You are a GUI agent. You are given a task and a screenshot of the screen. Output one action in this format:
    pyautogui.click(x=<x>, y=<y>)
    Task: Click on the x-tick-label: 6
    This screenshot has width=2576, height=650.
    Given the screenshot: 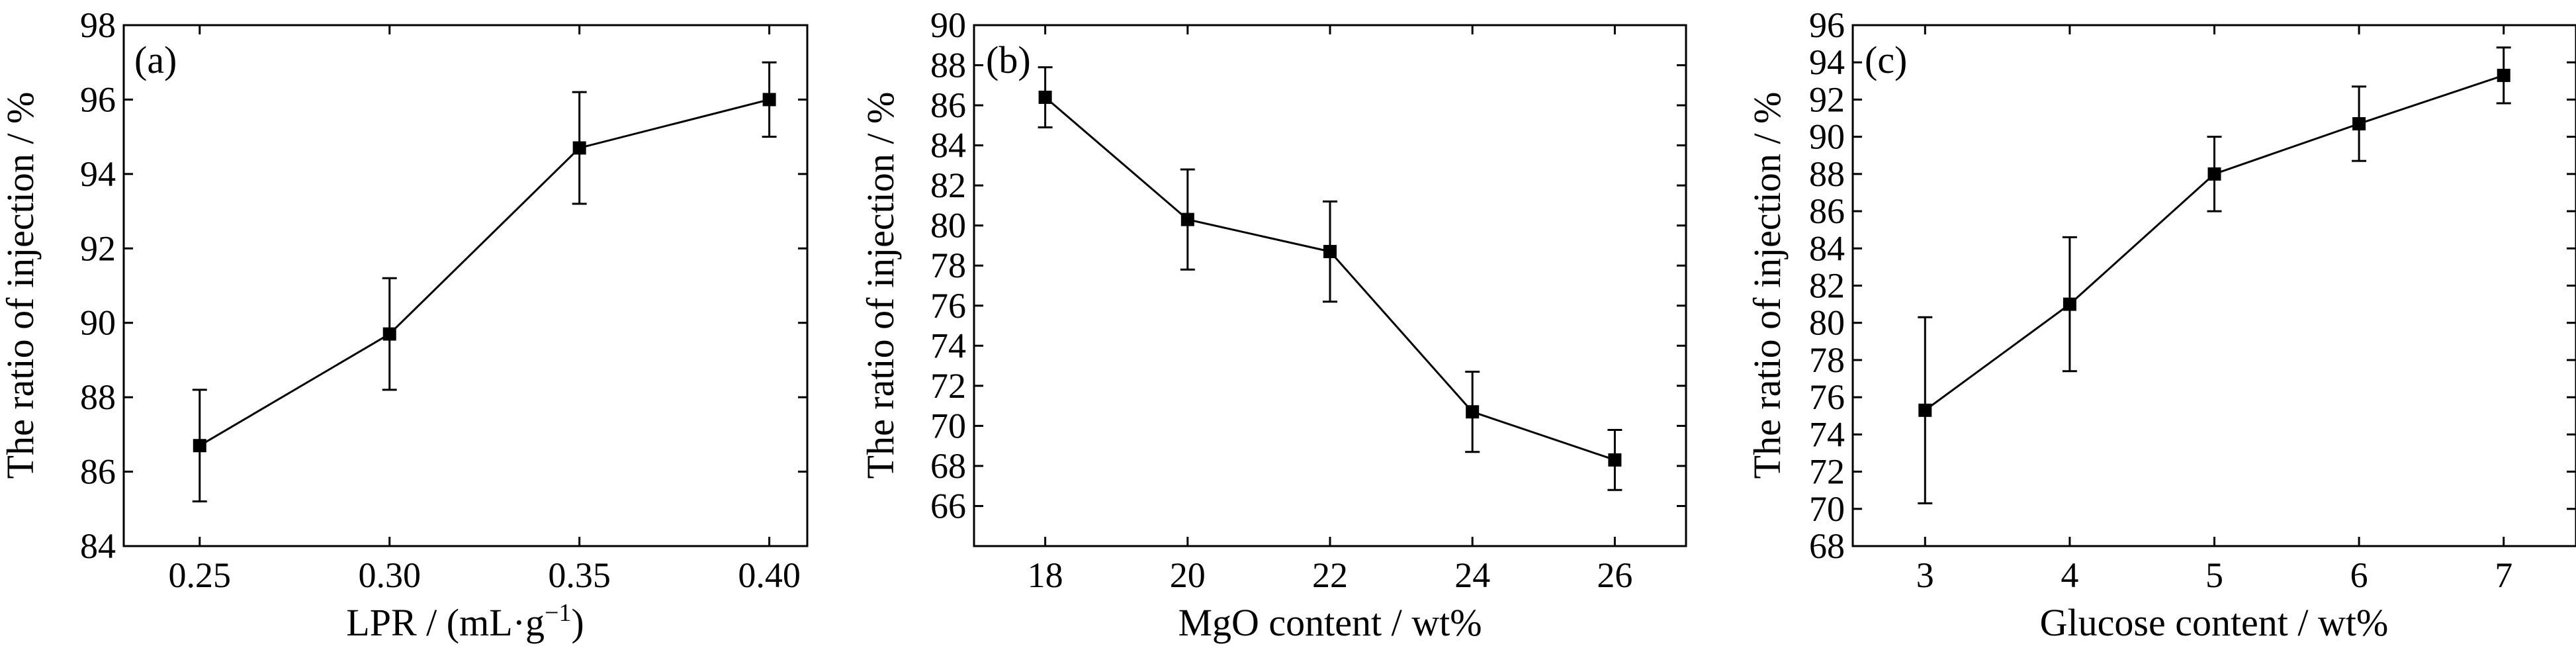 What is the action you would take?
    pyautogui.click(x=2359, y=575)
    